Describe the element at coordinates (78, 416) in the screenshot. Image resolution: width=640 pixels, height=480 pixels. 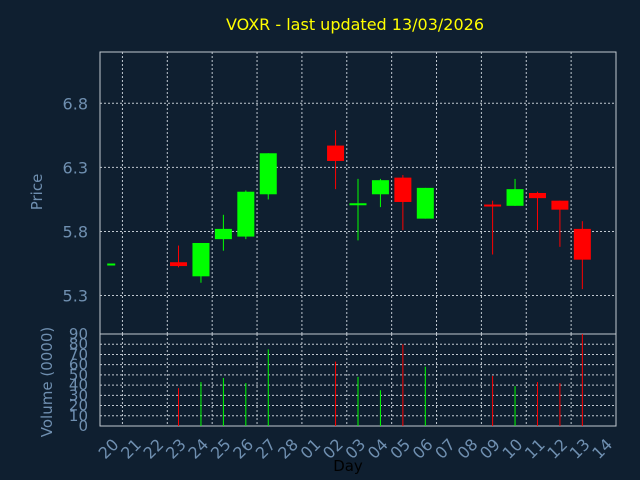
I see `volume-y-tick-label: 10` at that location.